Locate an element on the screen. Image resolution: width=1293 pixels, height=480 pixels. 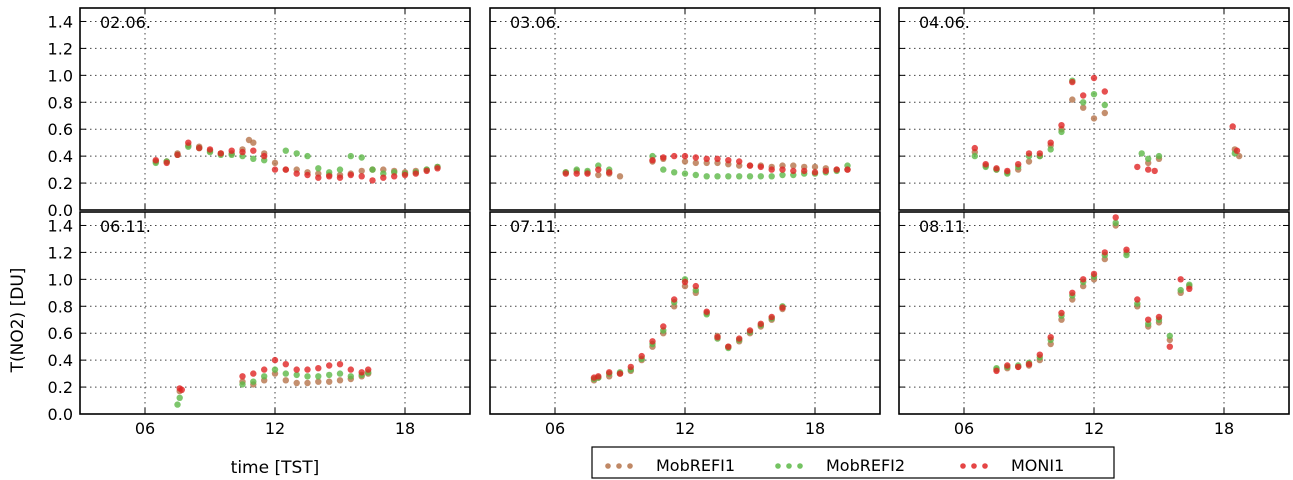
legend-box is located at coordinates (853, 462).